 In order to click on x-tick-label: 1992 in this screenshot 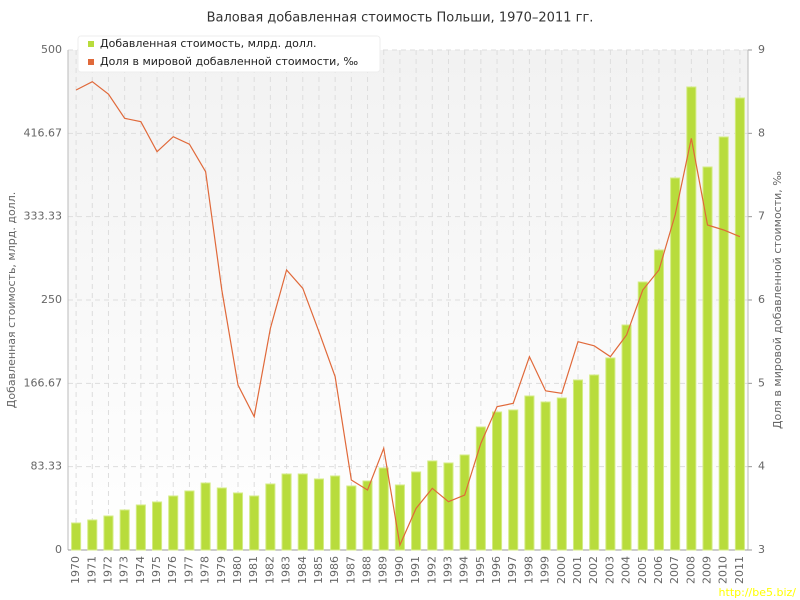, I will do `click(431, 570)`.